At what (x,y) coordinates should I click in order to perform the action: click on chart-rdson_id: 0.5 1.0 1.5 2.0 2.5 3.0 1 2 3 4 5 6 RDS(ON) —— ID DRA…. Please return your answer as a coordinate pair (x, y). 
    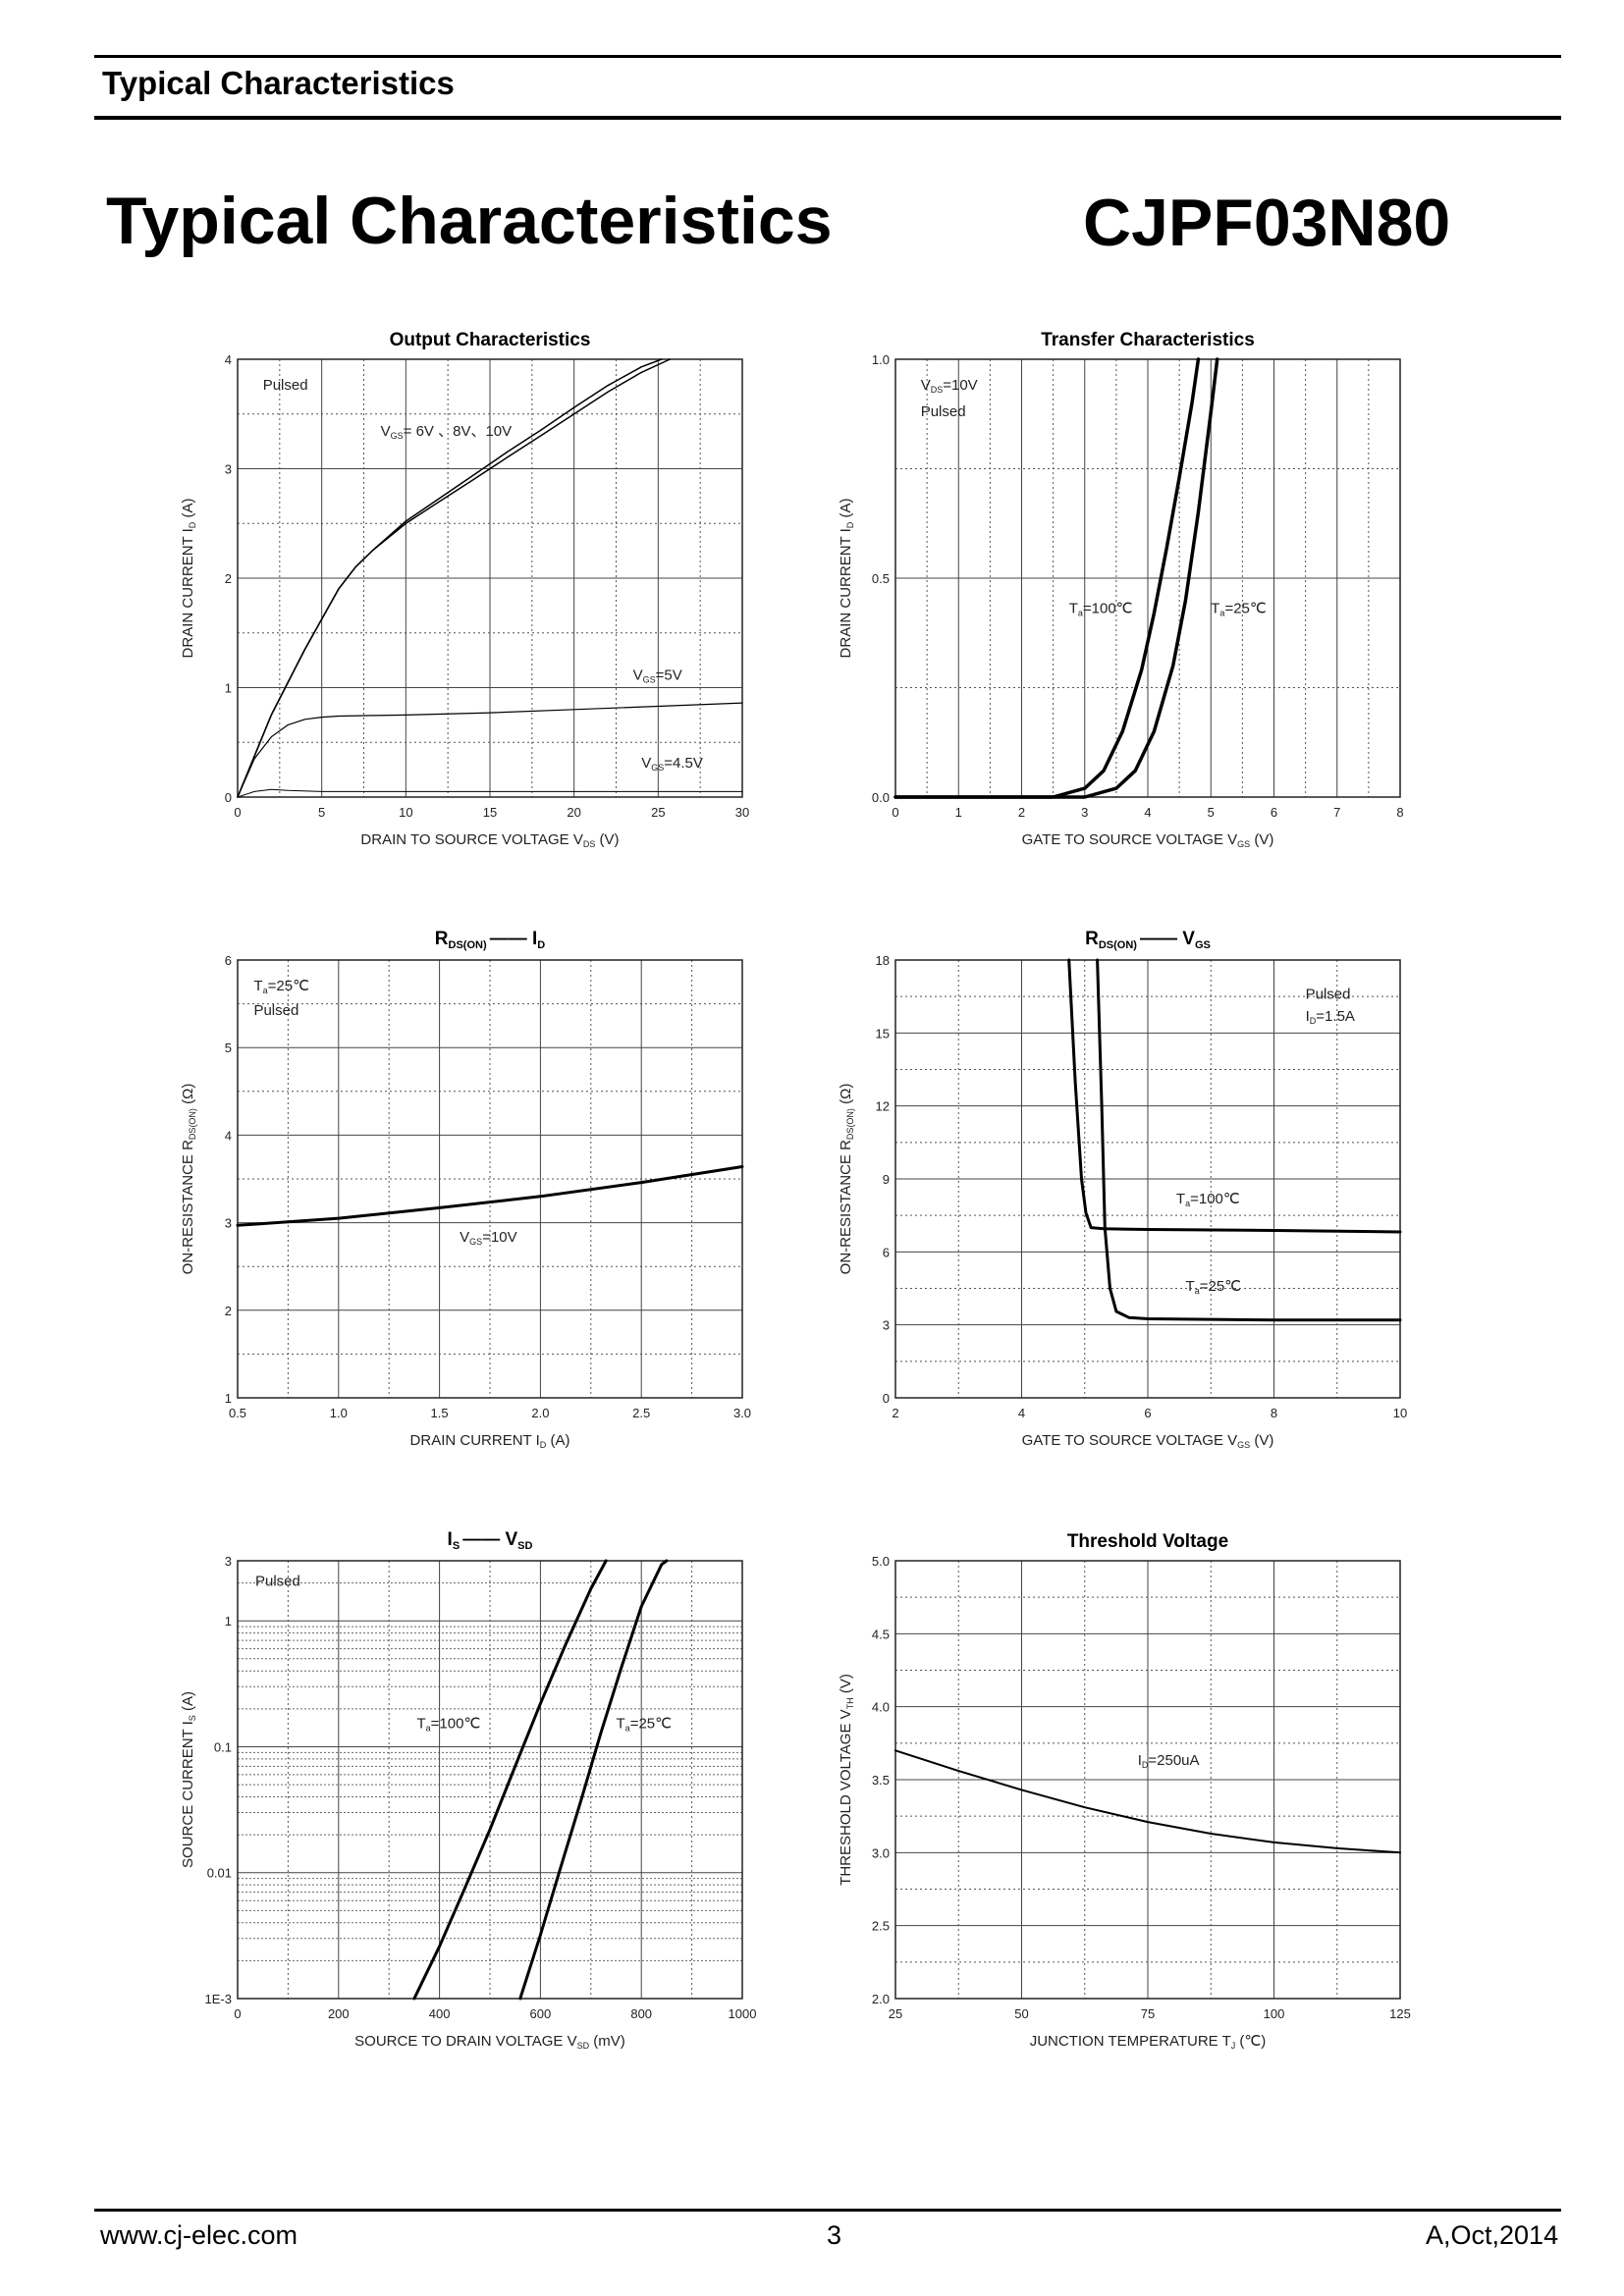
    Looking at the image, I should click on (465, 1189).